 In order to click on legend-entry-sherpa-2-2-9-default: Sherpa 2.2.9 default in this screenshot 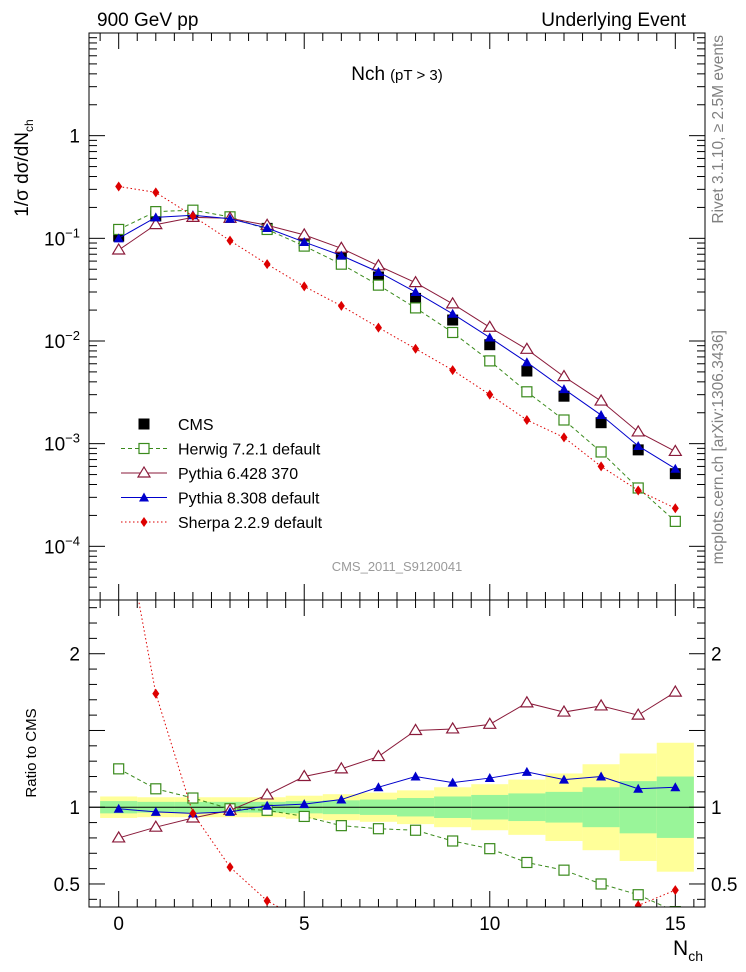, I will do `click(222, 523)`.